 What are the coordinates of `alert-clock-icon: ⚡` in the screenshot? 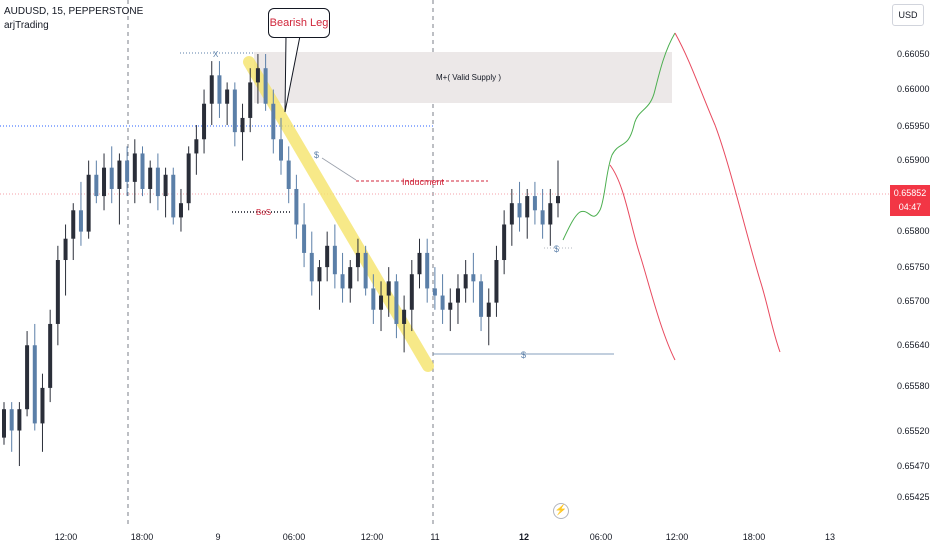 It's located at (561, 511).